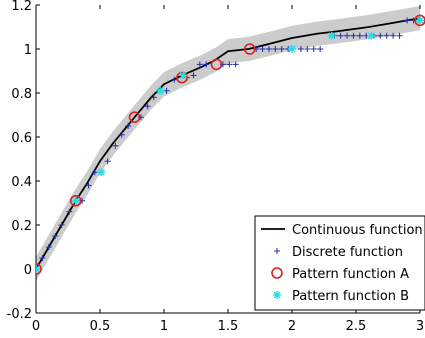 This screenshot has width=425, height=338. Describe the element at coordinates (356, 326) in the screenshot. I see `x-tick-label: 2.5` at that location.